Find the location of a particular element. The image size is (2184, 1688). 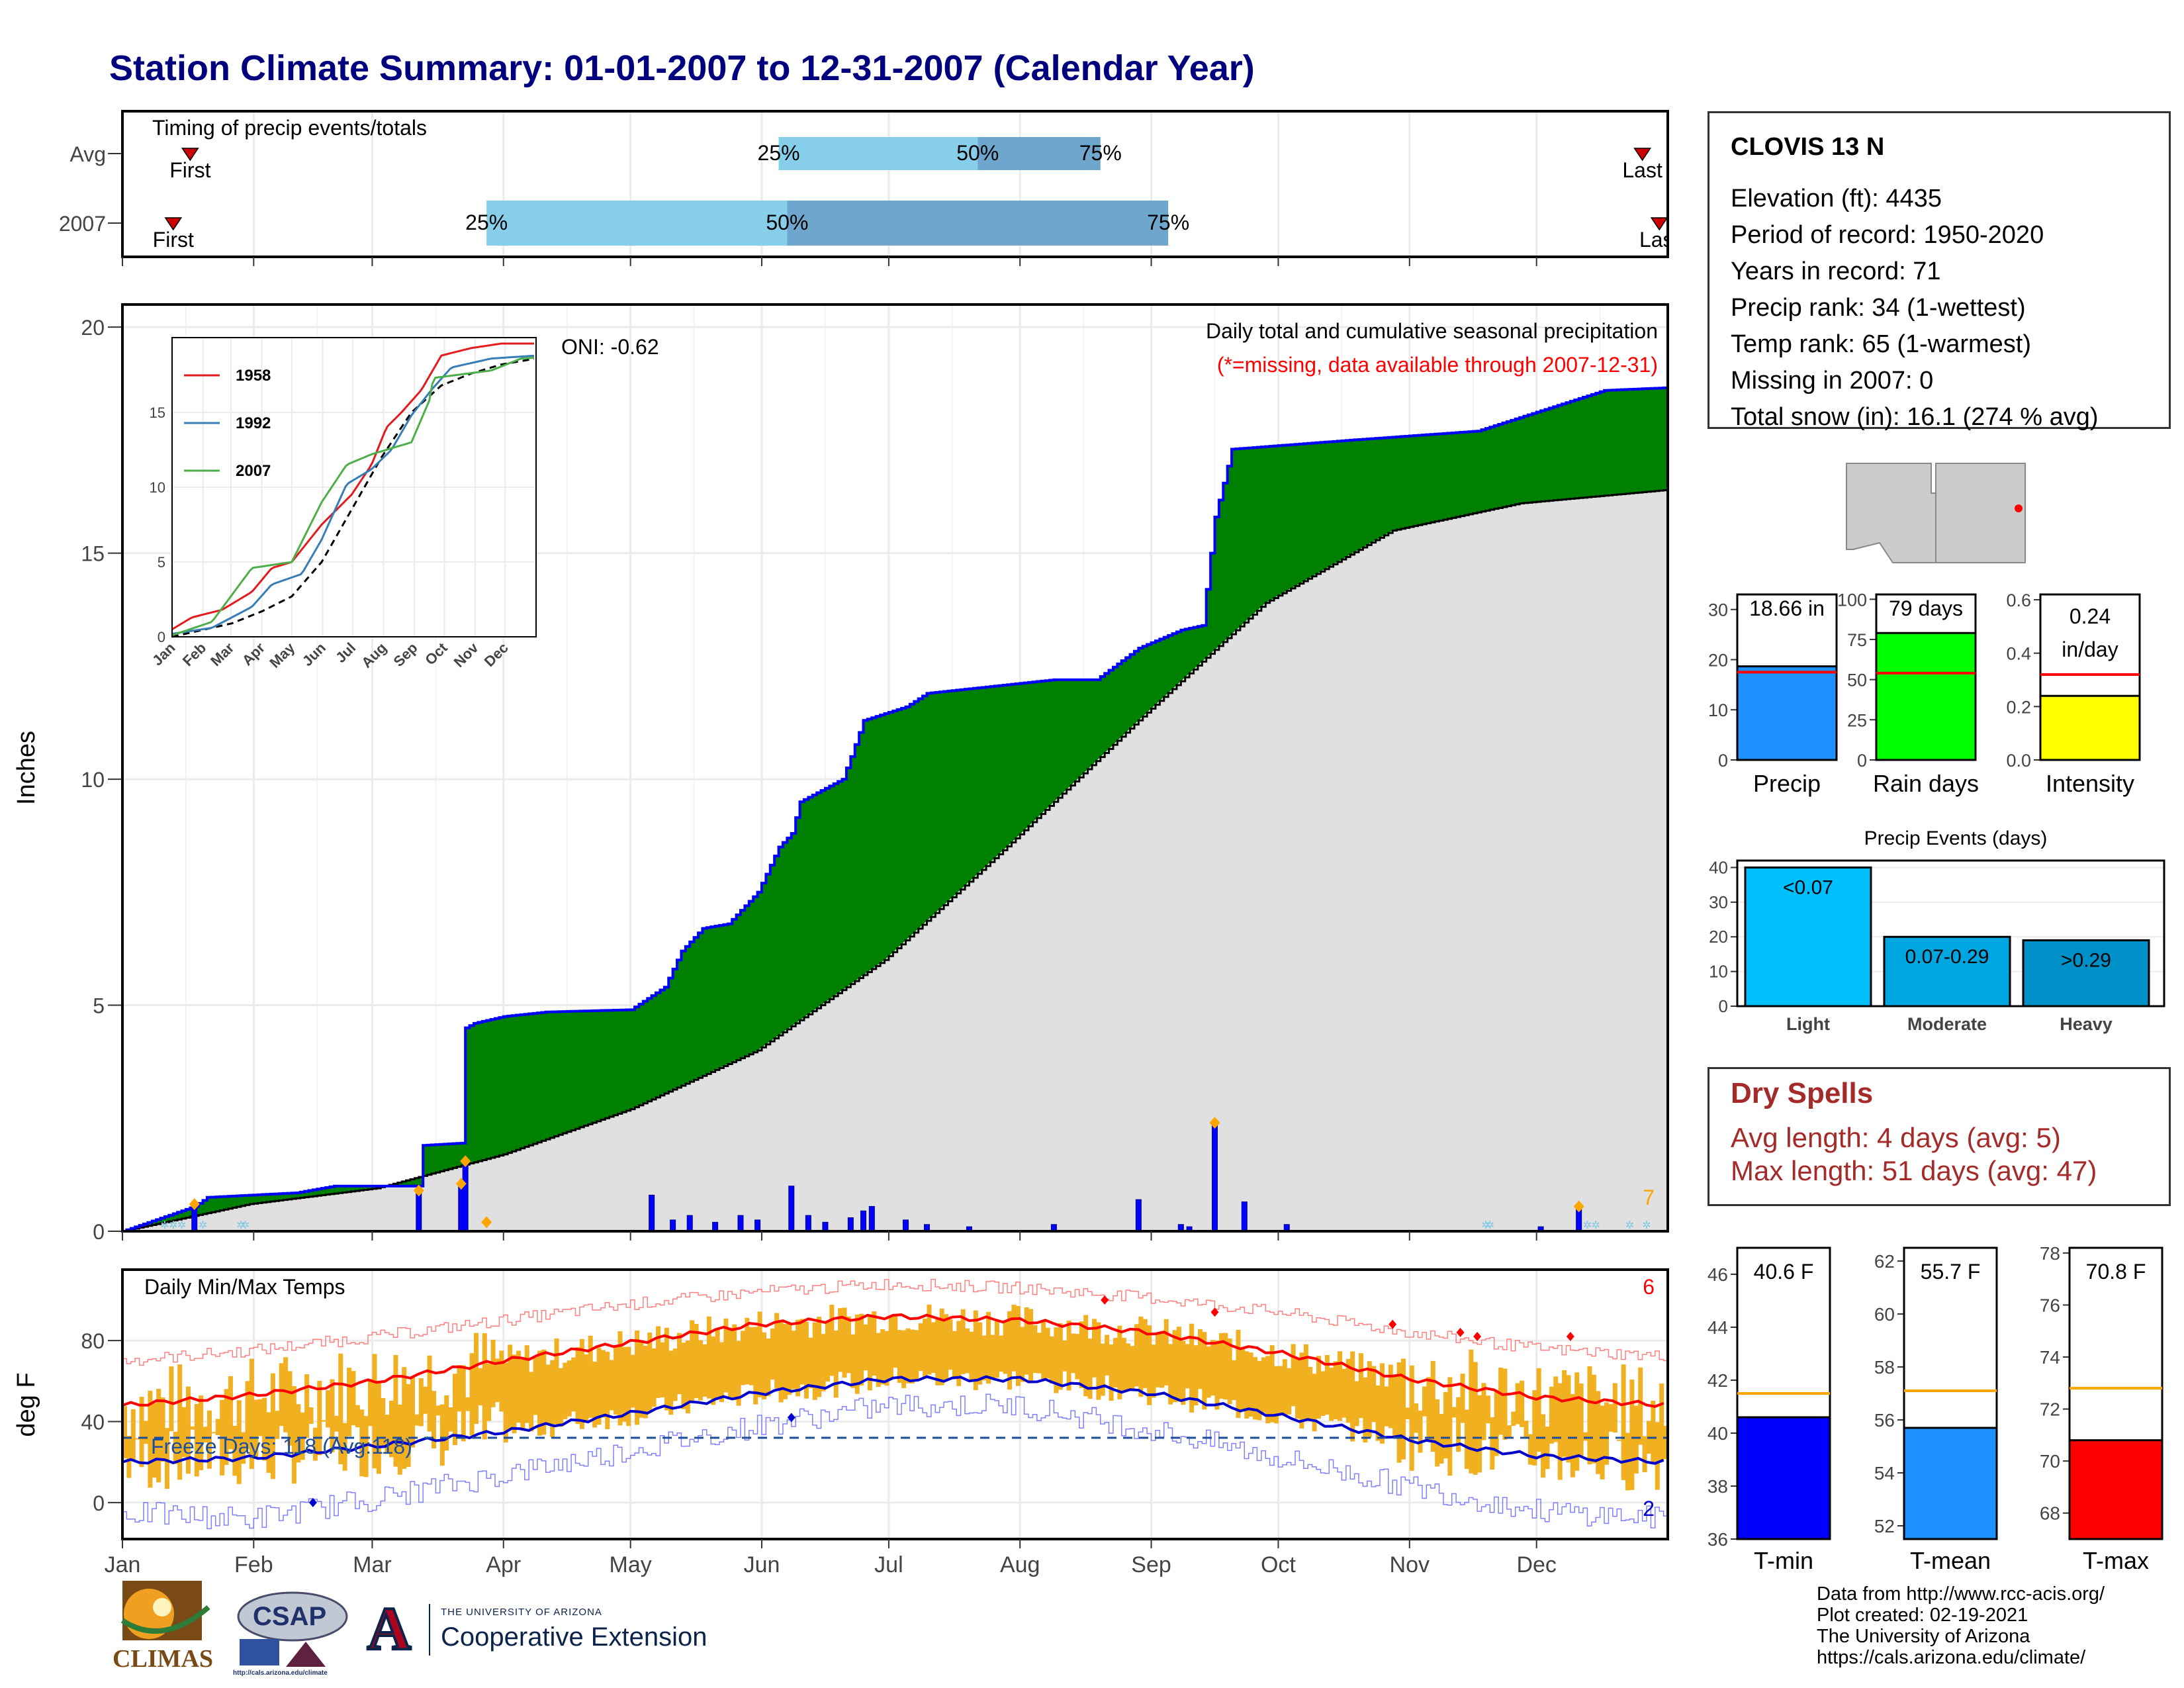

events-y-tick-label: 0 is located at coordinates (1723, 1006).